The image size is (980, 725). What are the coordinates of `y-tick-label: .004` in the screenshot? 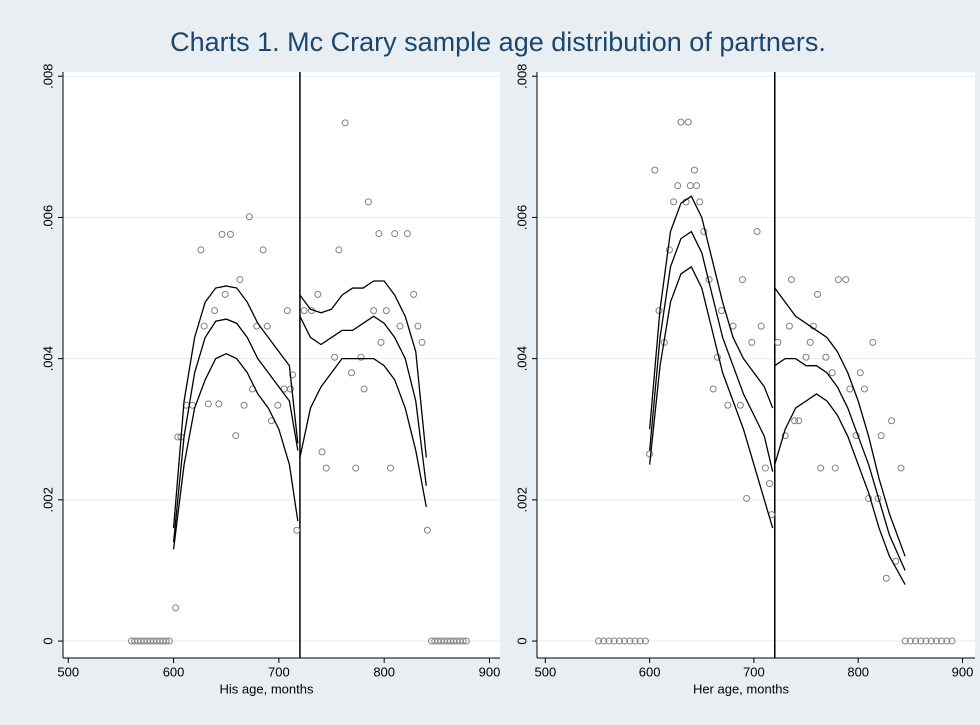 It's located at (47, 358).